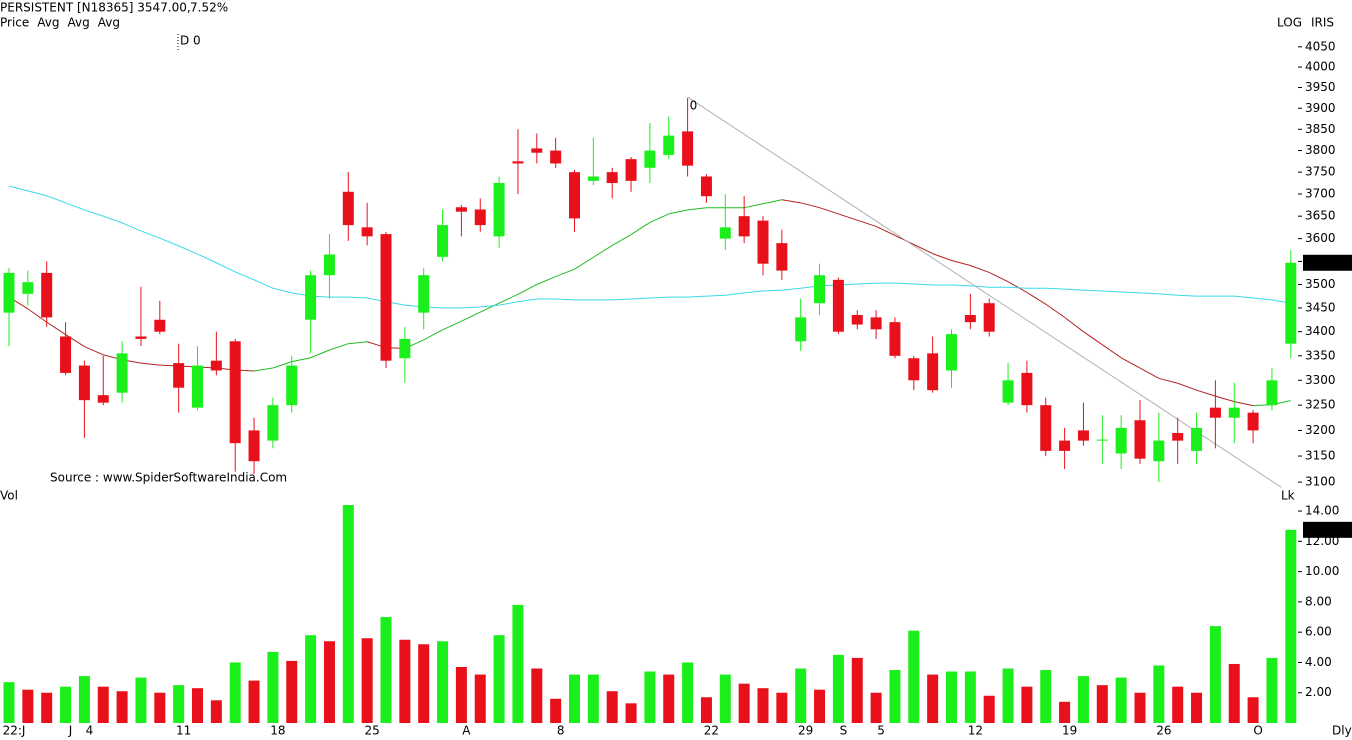 This screenshot has width=1352, height=740. What do you see at coordinates (1289, 23) in the screenshot?
I see `scale-label: LOG` at bounding box center [1289, 23].